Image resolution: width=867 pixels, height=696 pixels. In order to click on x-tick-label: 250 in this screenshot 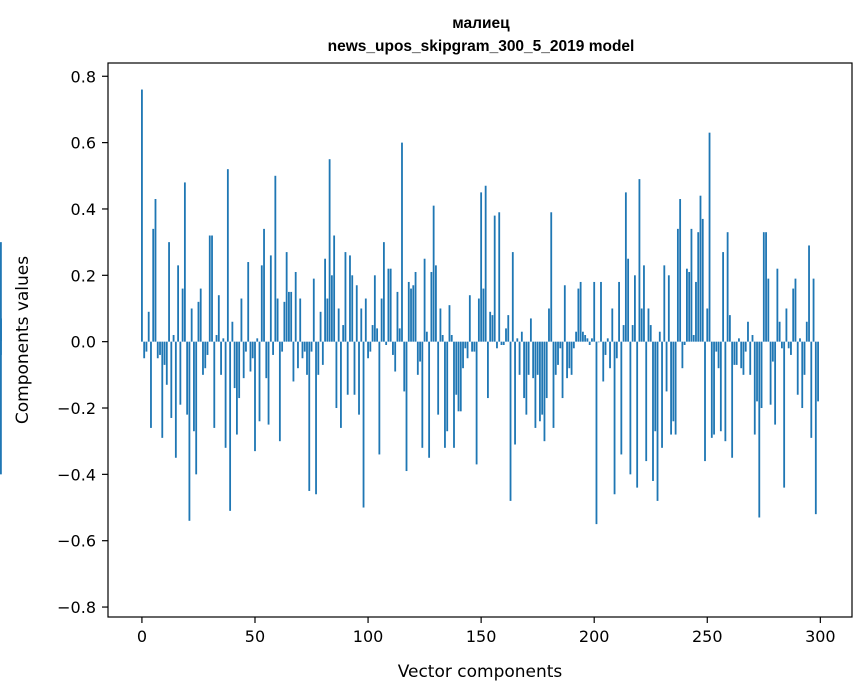, I will do `click(707, 636)`.